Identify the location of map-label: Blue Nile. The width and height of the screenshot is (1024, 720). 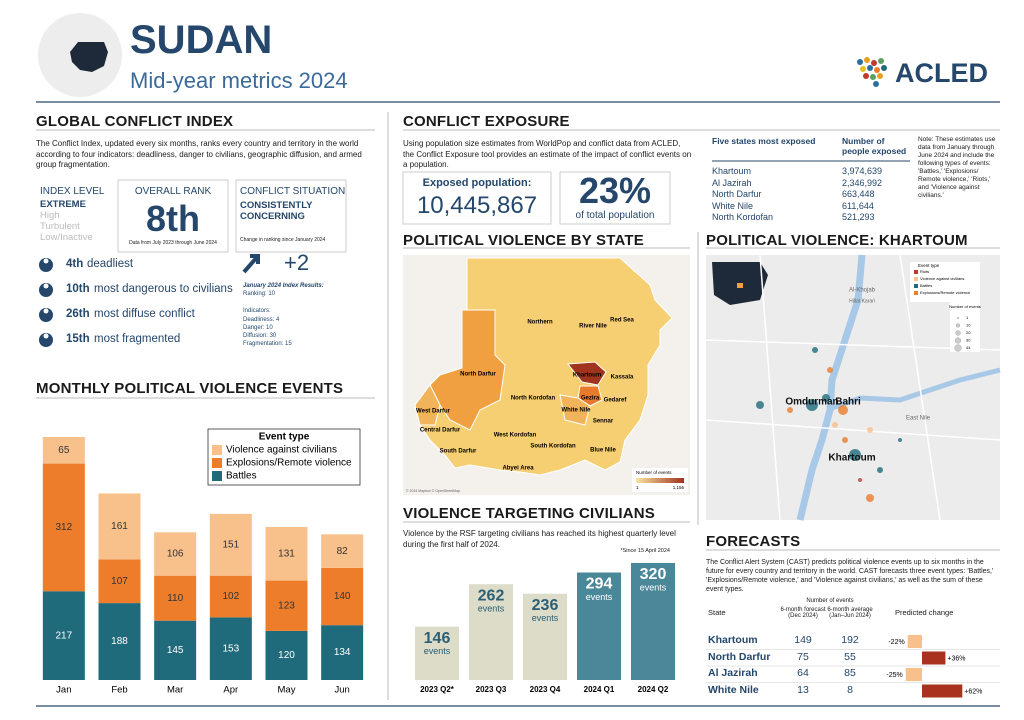
(603, 451).